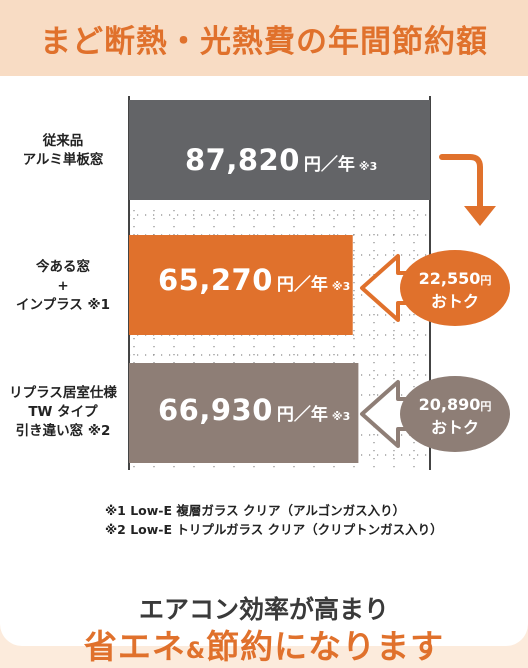  I want to click on down-arrow-head, so click(480, 216).